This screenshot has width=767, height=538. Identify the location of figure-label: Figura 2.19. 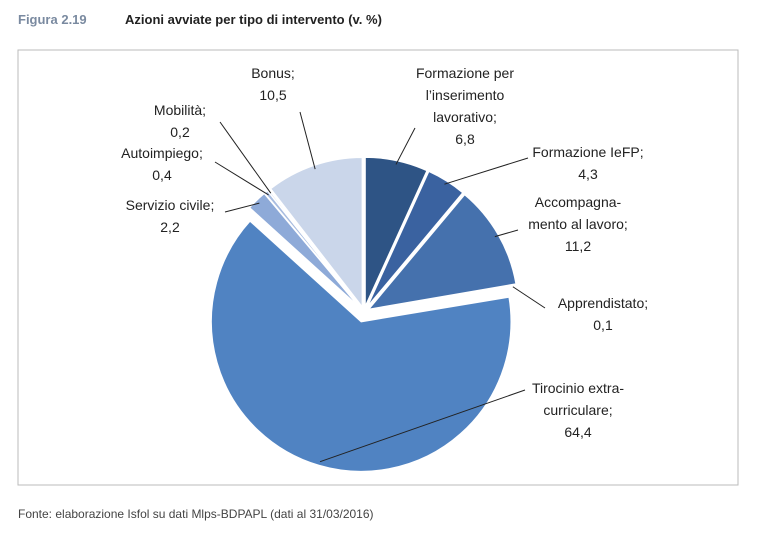
(52, 19).